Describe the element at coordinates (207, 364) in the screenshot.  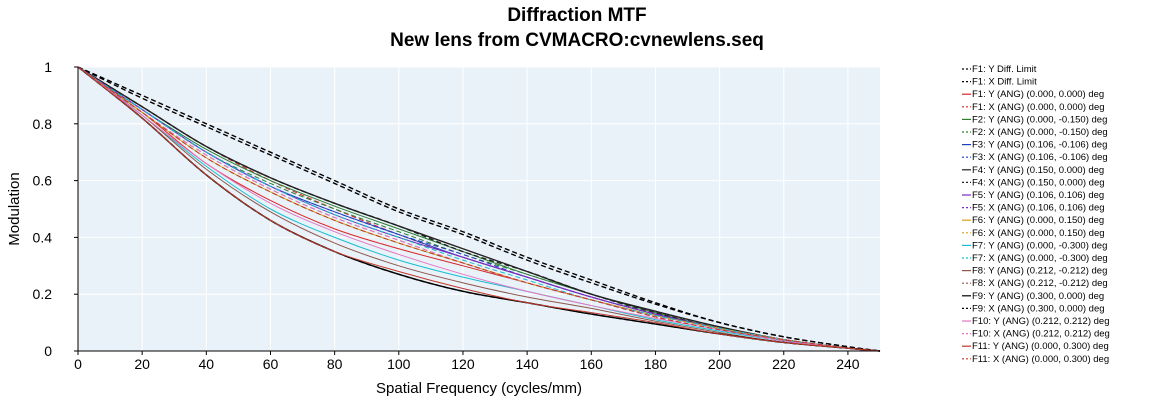
I see `x-tick-label: 40` at that location.